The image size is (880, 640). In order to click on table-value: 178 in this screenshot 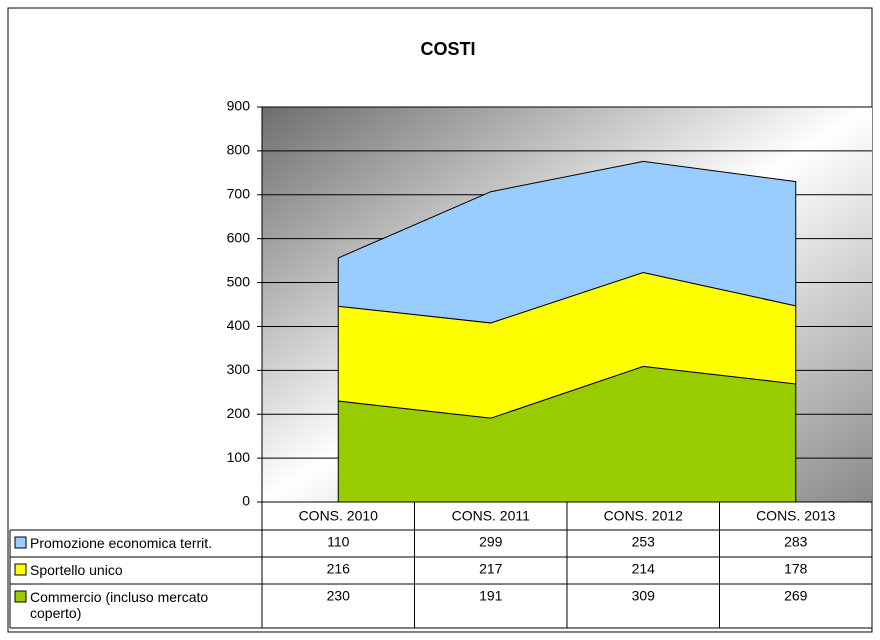, I will do `click(796, 569)`.